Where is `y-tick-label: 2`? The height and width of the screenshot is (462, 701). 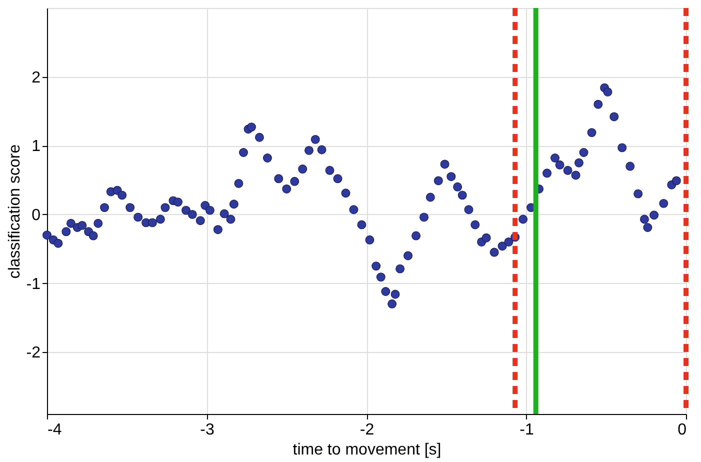 y-tick-label: 2 is located at coordinates (36, 77).